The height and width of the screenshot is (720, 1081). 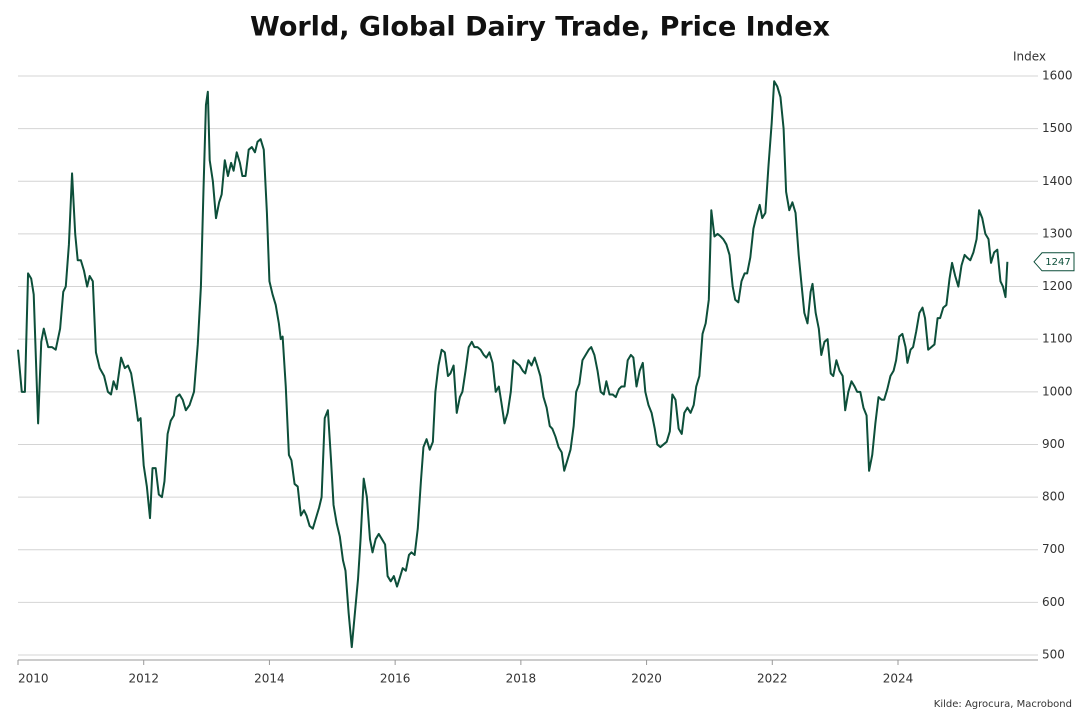 I want to click on y-tick-label: 1500, so click(x=1057, y=128).